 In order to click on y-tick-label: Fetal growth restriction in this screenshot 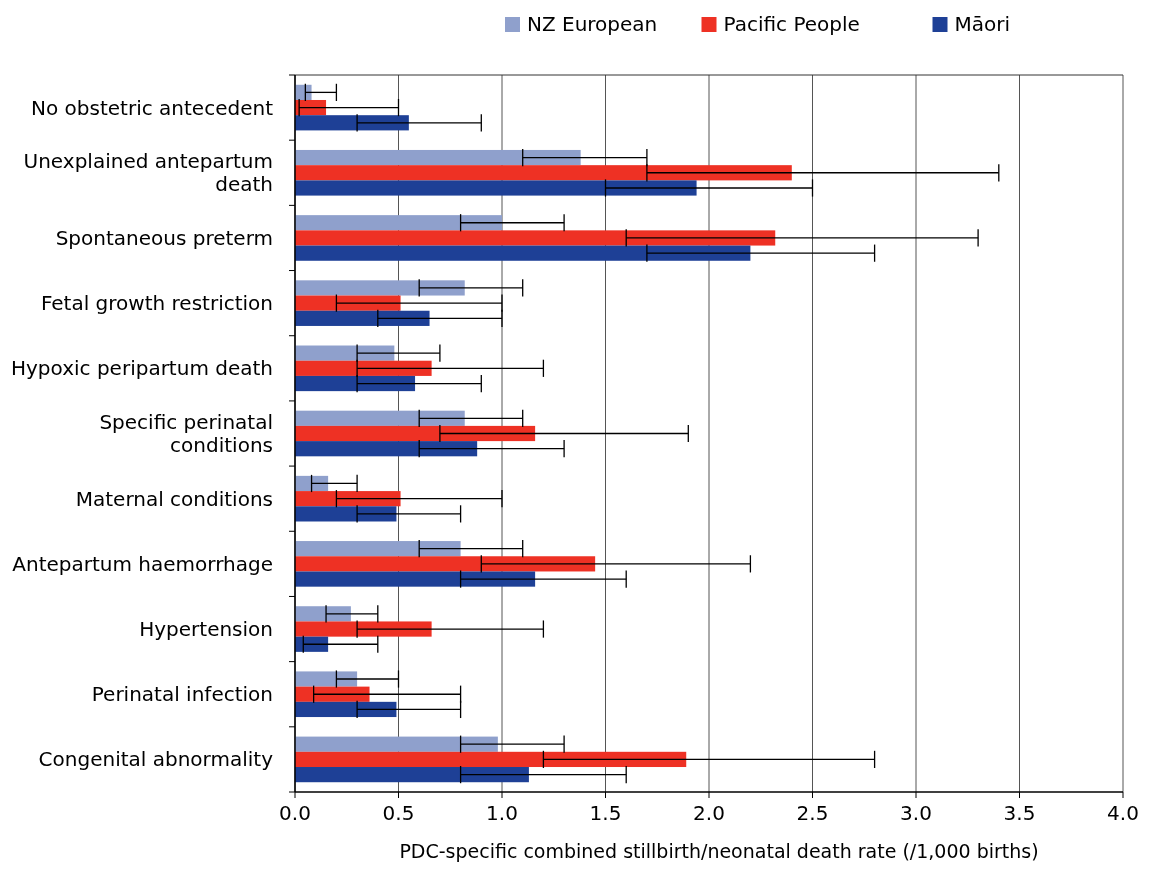, I will do `click(156, 303)`.